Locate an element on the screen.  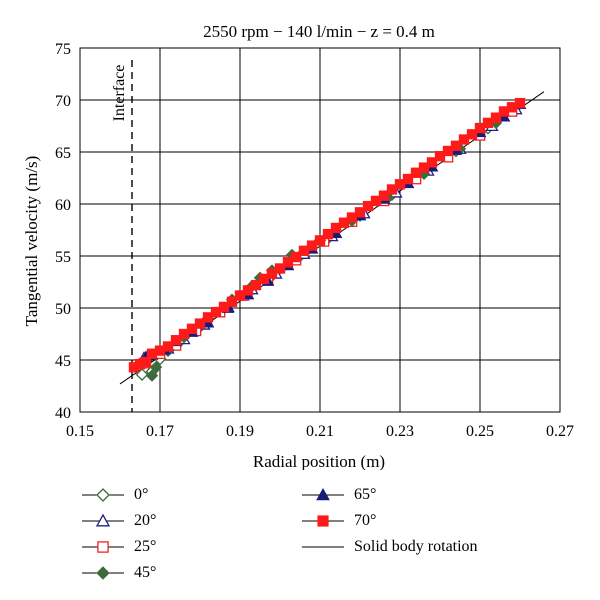
legend-item: 20° is located at coordinates (118, 521).